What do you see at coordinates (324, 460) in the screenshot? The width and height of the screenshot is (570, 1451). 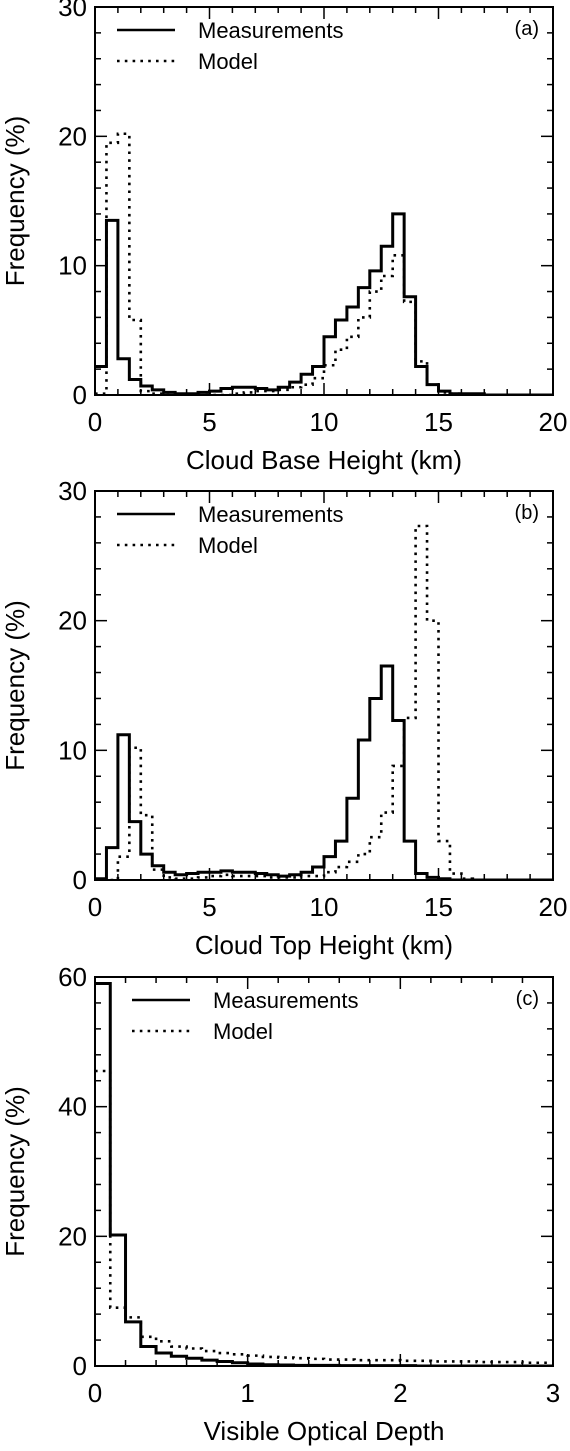 I see `x-axis-label: Cloud Base Height (km)` at bounding box center [324, 460].